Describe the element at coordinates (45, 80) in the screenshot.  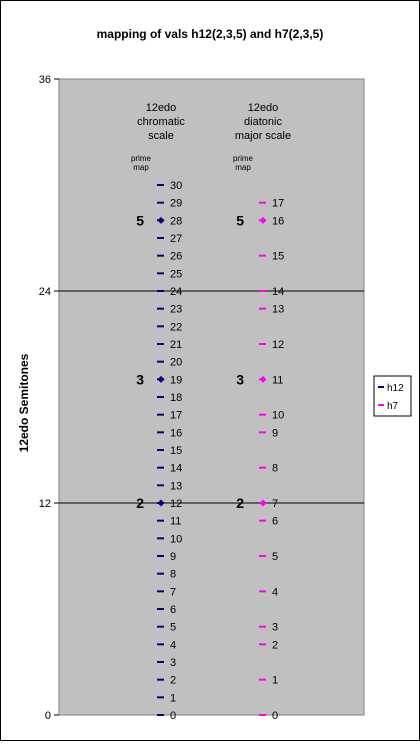
I see `y-tick-label: 36` at that location.